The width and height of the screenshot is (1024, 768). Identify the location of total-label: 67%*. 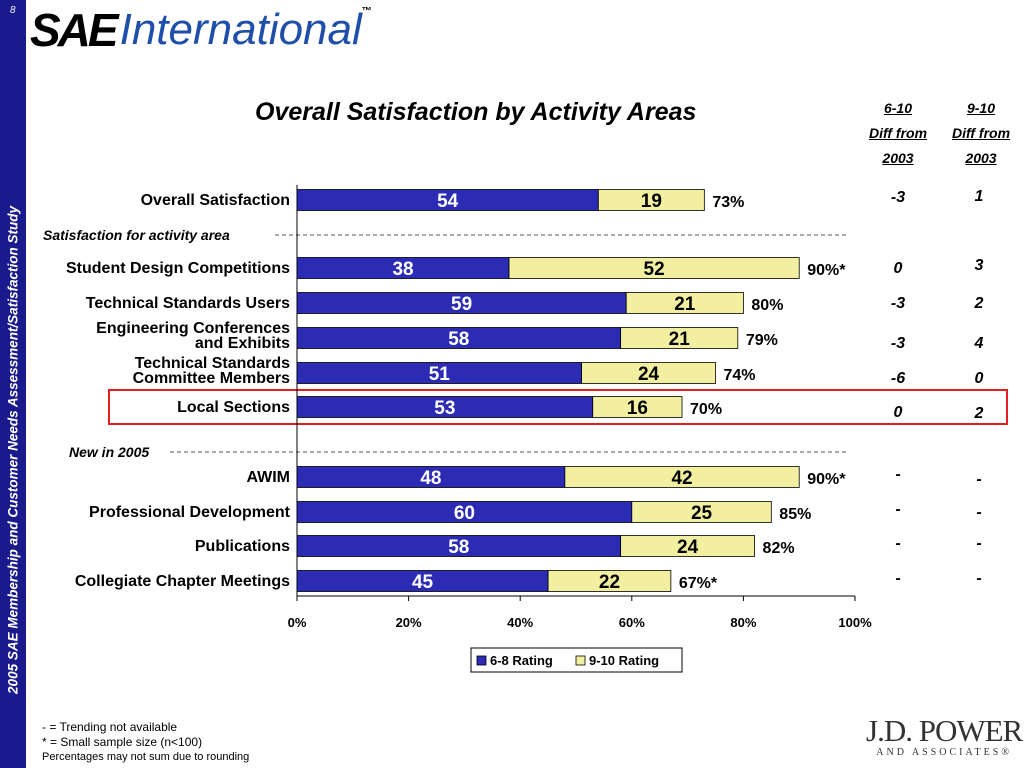
(698, 583).